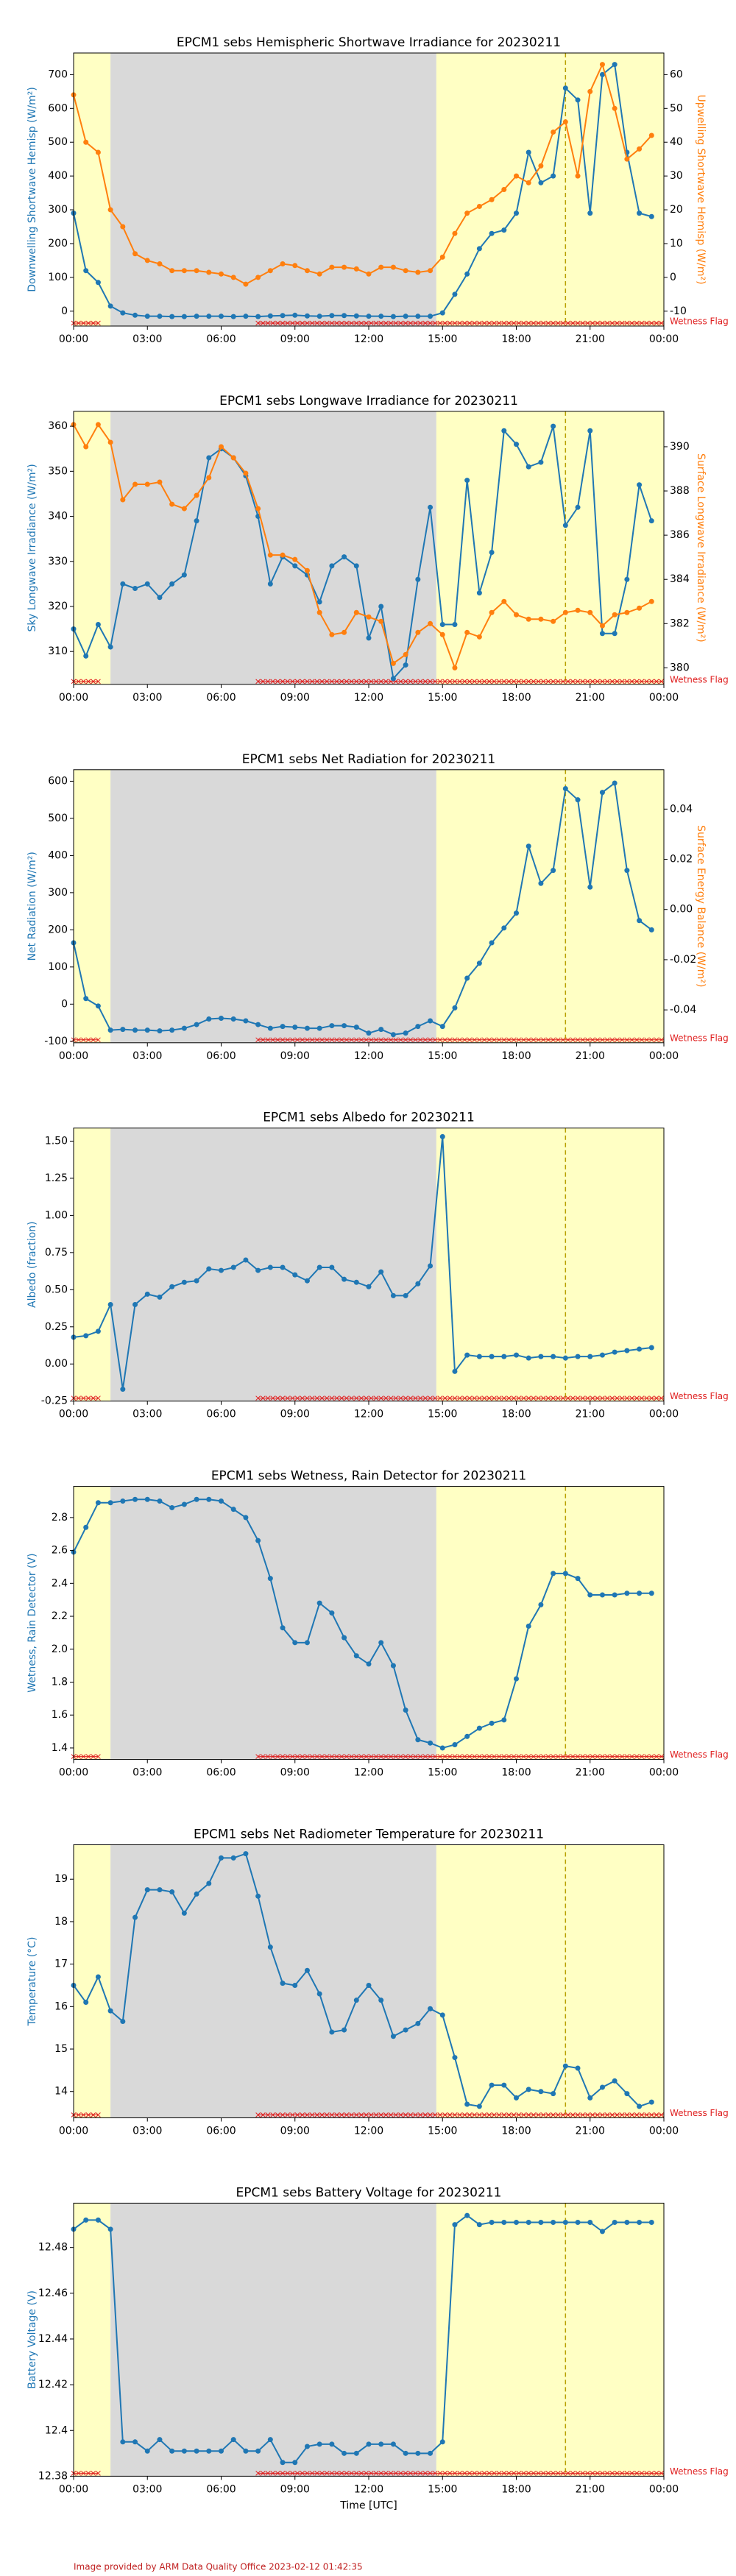  What do you see at coordinates (58, 517) in the screenshot?
I see `y-tick-label: 340` at bounding box center [58, 517].